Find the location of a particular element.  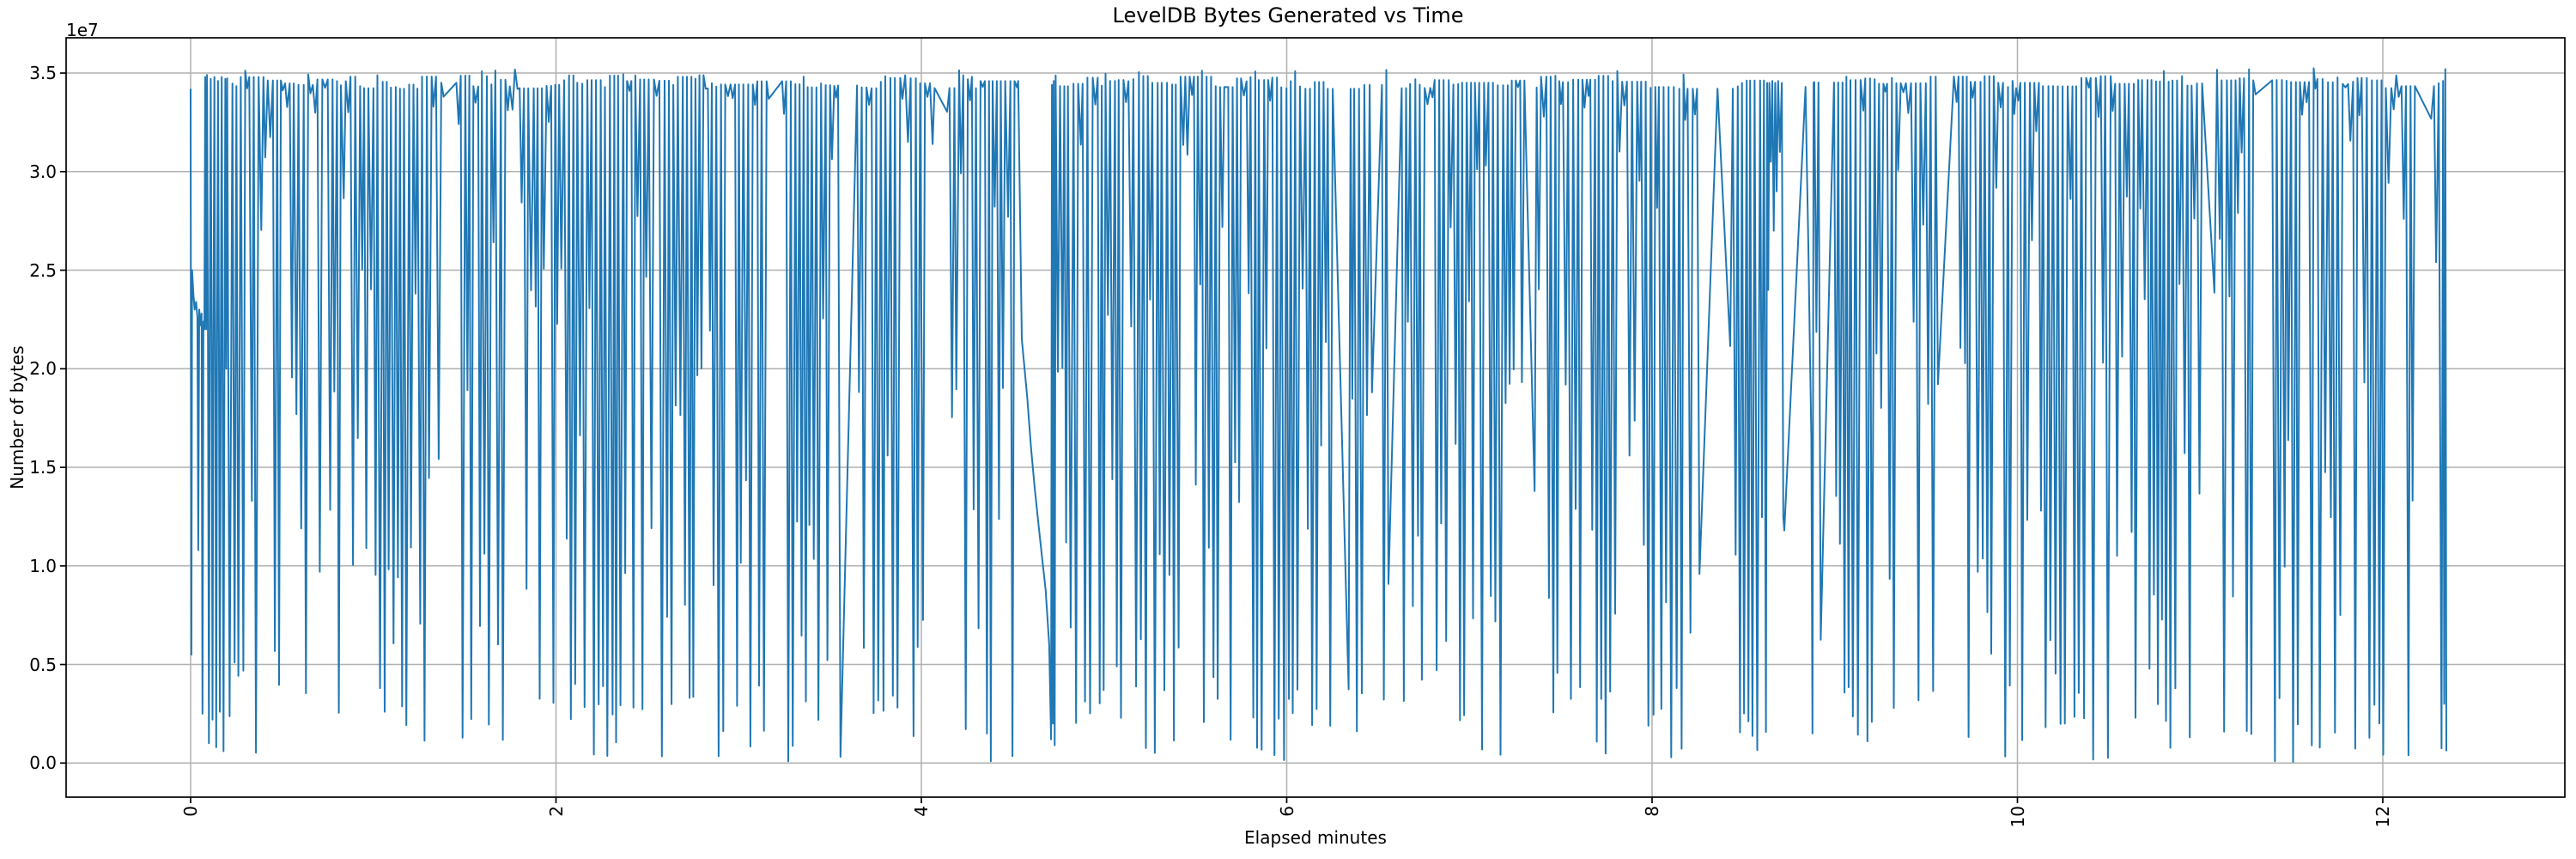

y-tick-label: 3.5 is located at coordinates (43, 73).